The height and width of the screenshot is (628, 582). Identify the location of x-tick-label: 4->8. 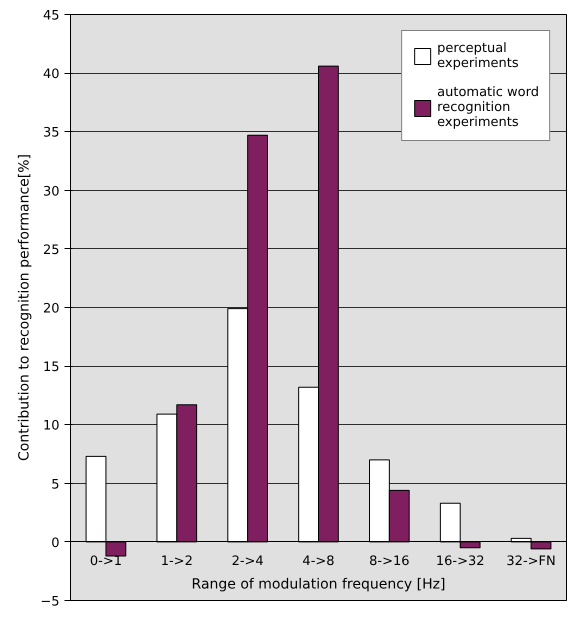
(318, 561).